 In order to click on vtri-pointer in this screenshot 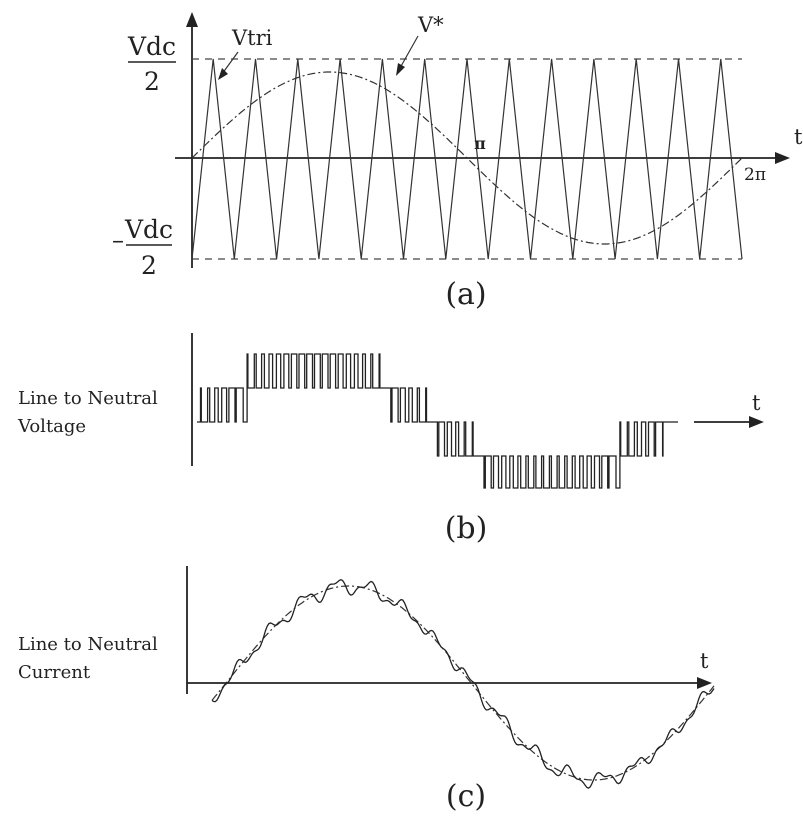, I will do `click(230, 63)`.